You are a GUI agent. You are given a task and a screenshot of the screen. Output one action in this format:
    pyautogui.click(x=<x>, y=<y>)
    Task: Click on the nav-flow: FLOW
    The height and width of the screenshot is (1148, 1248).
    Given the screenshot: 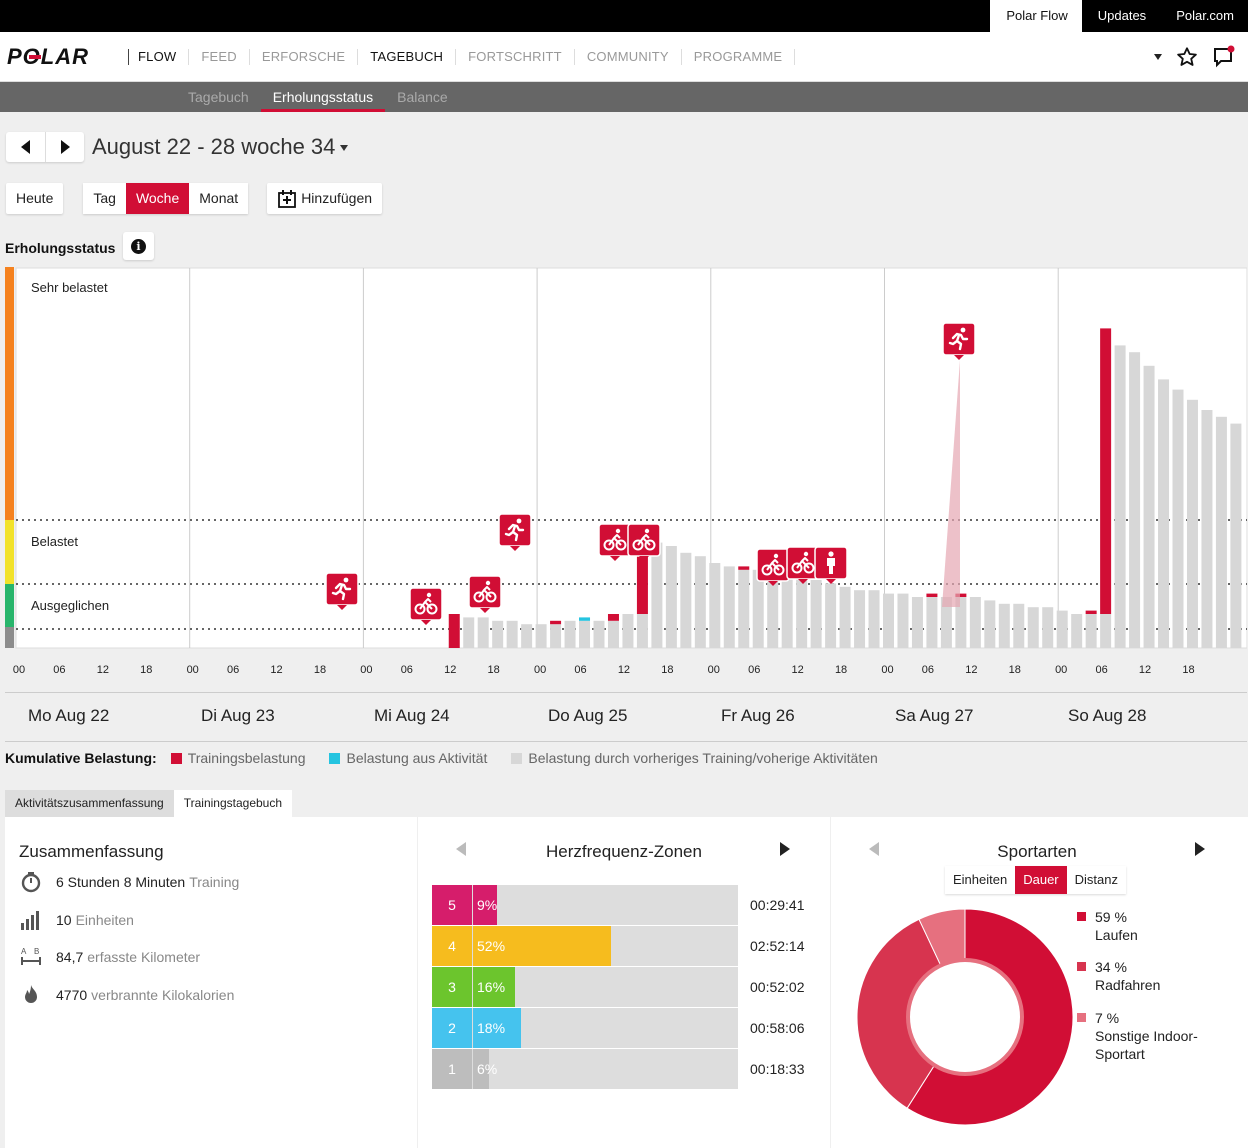 What is the action you would take?
    pyautogui.click(x=158, y=57)
    